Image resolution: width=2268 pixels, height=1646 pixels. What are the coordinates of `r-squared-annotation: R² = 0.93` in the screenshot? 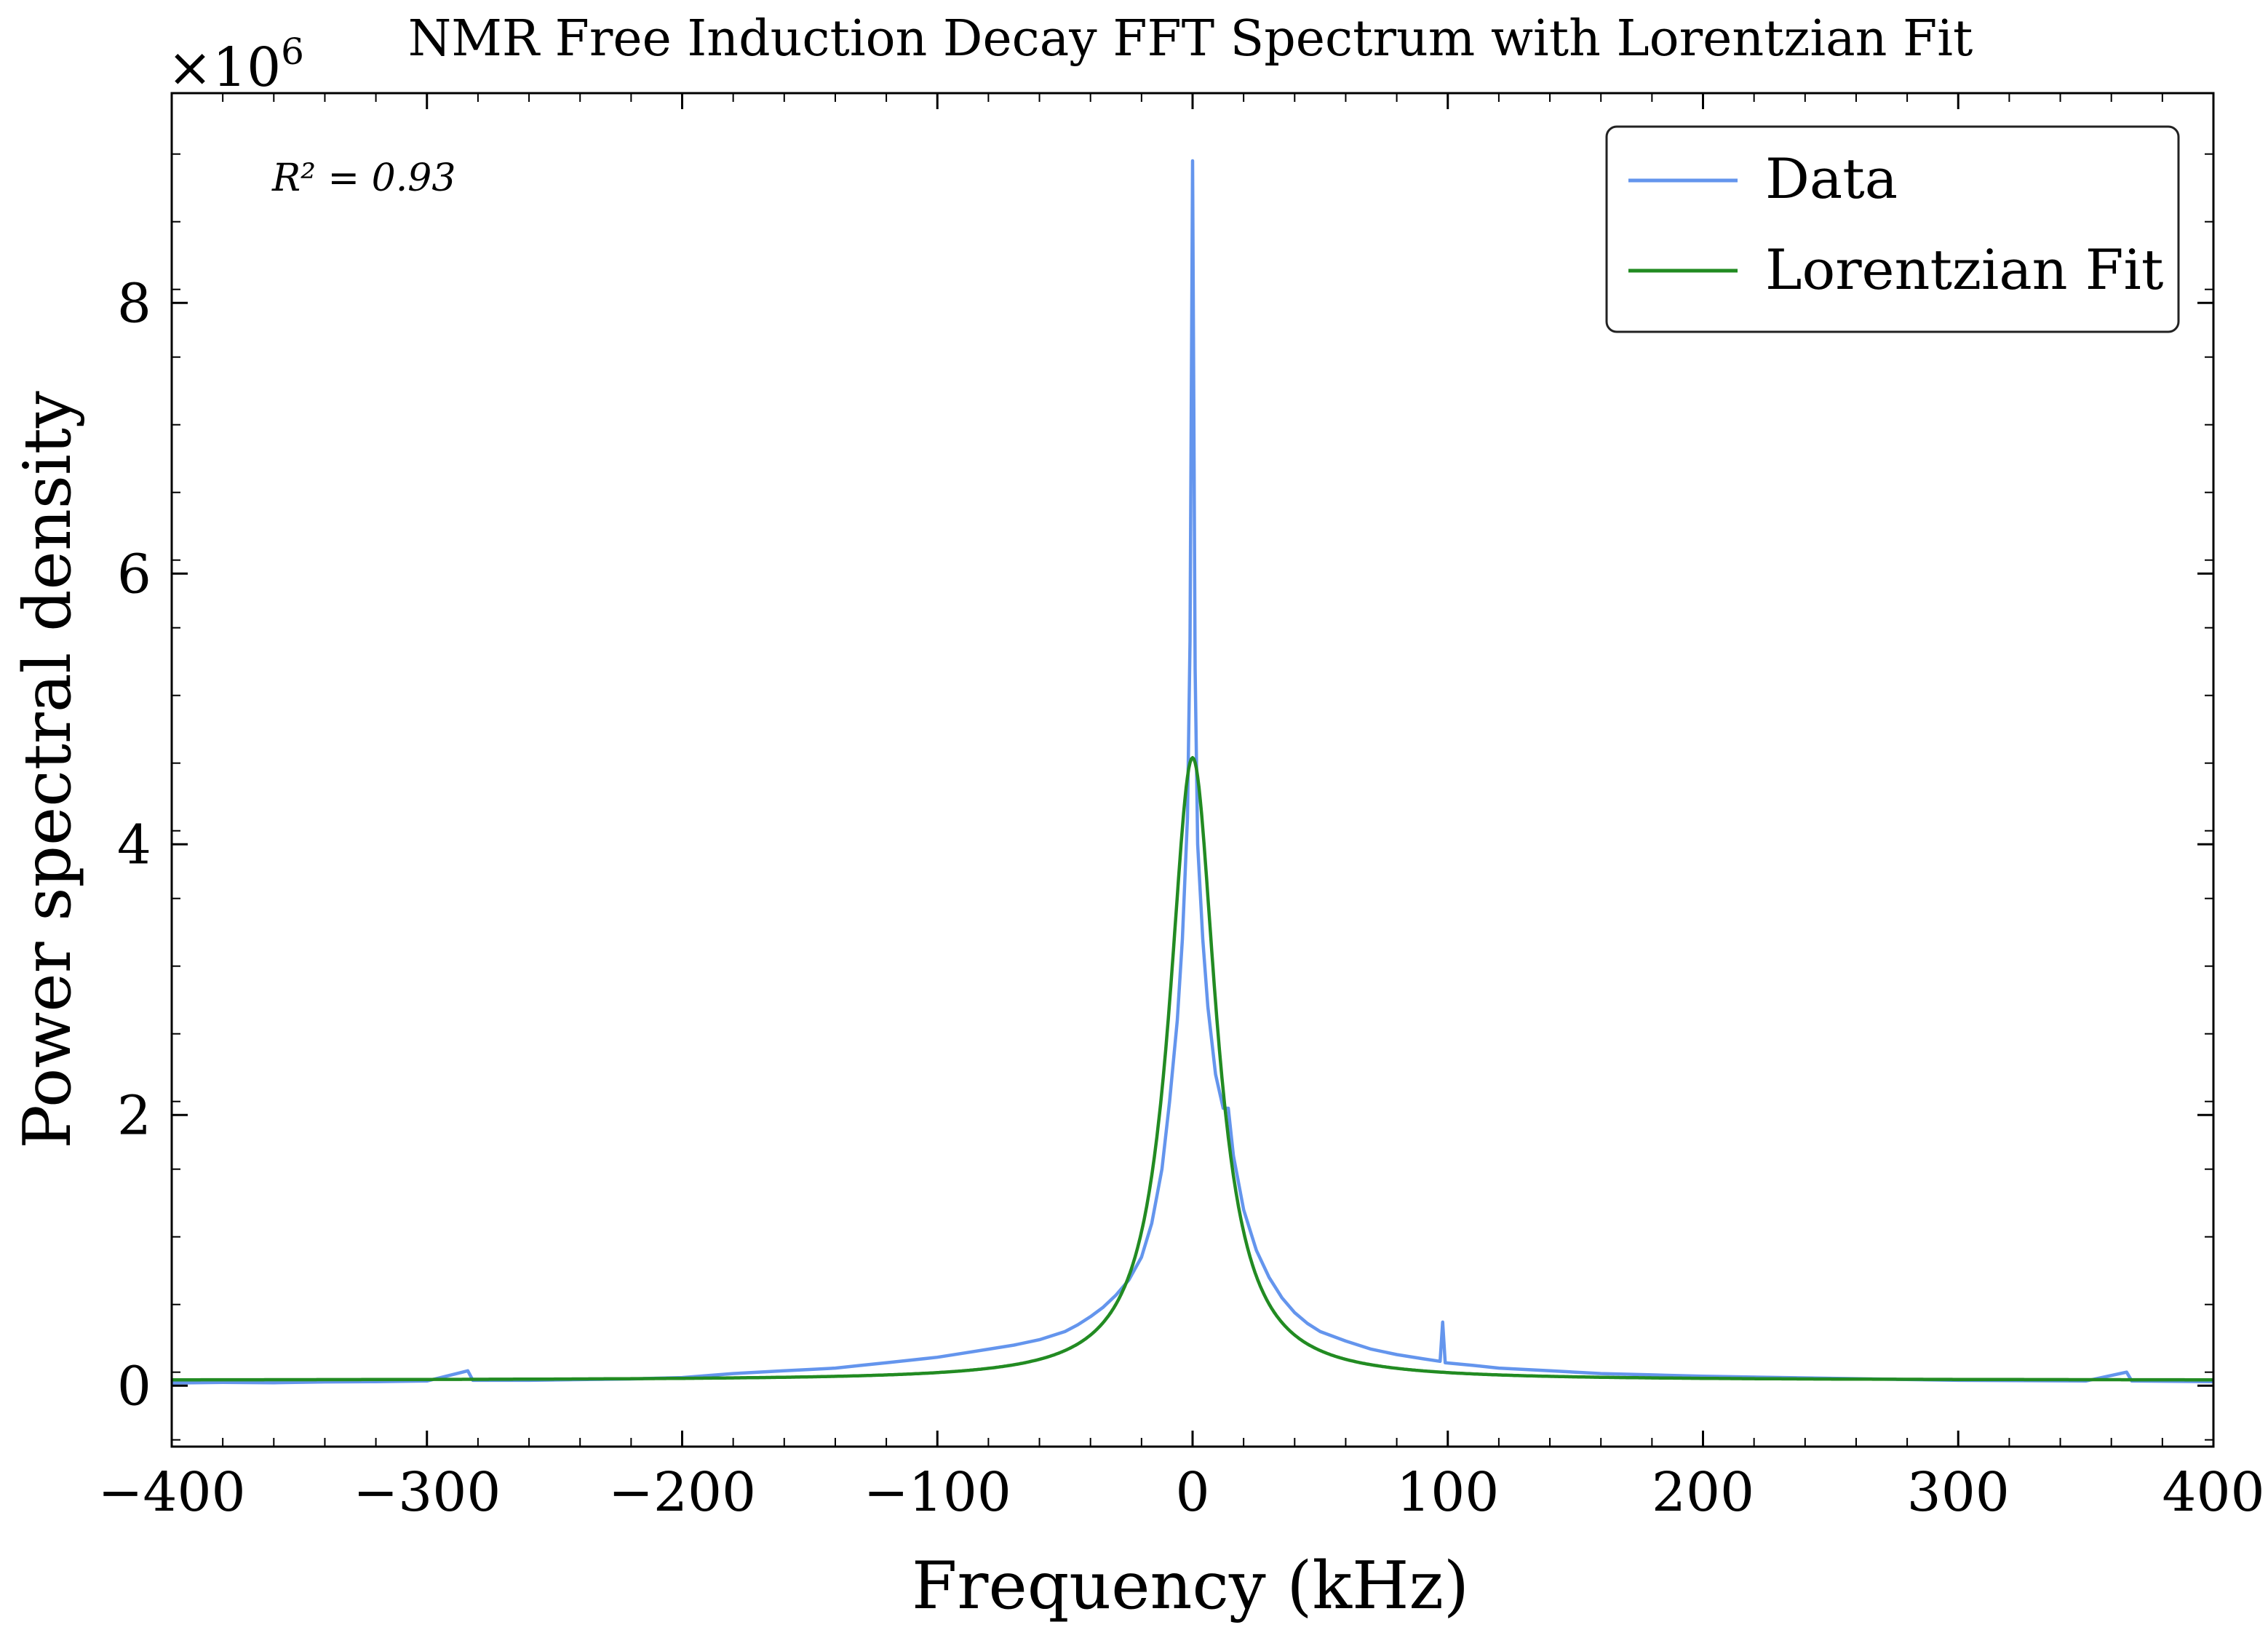 It's located at (363, 178).